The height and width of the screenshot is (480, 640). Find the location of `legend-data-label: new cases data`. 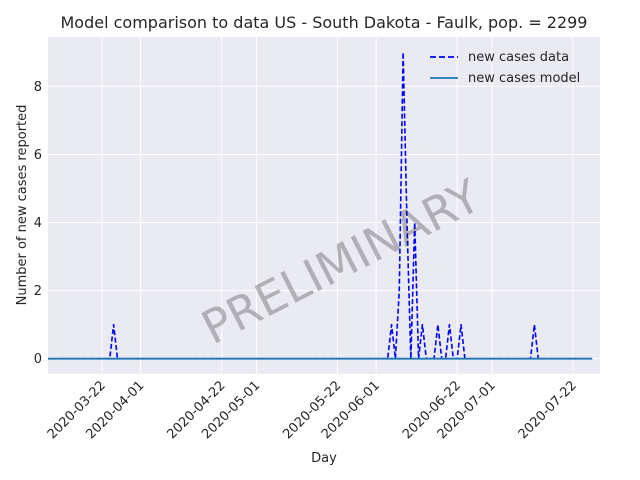

legend-data-label: new cases data is located at coordinates (518, 57).